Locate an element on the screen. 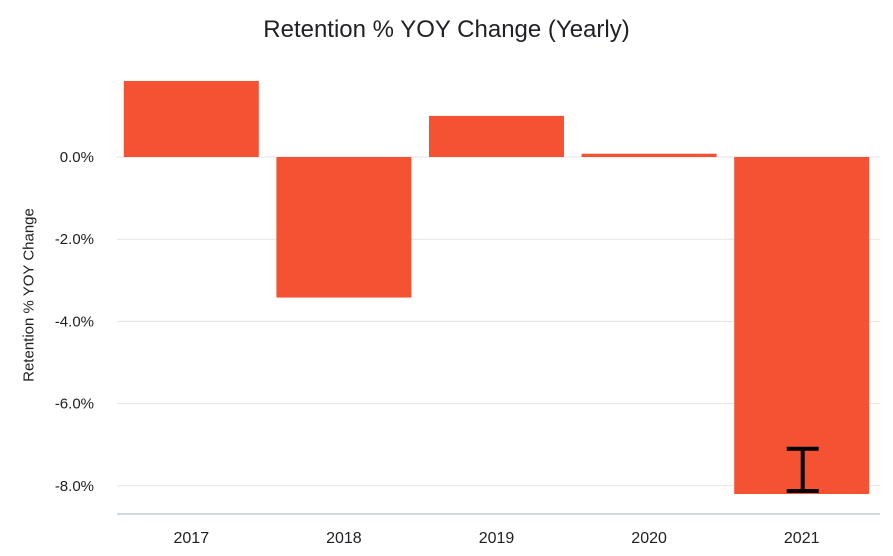 This screenshot has height=556, width=893. y-tick-label: -6.0% is located at coordinates (74, 404).